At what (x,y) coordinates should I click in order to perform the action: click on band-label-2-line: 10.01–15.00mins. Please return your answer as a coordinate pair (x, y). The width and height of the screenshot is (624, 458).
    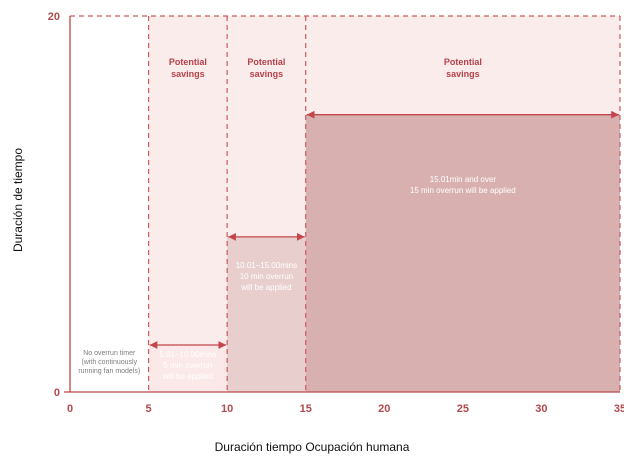
    Looking at the image, I should click on (266, 265).